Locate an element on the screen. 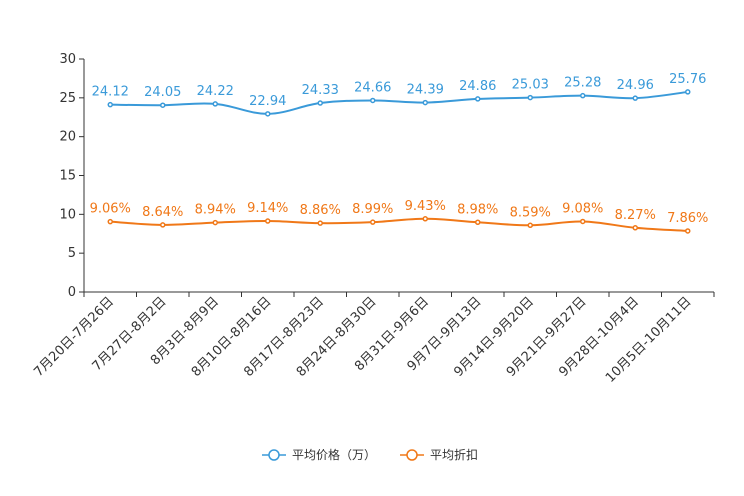 This screenshot has width=744, height=496. data-label: 9.43% is located at coordinates (425, 206).